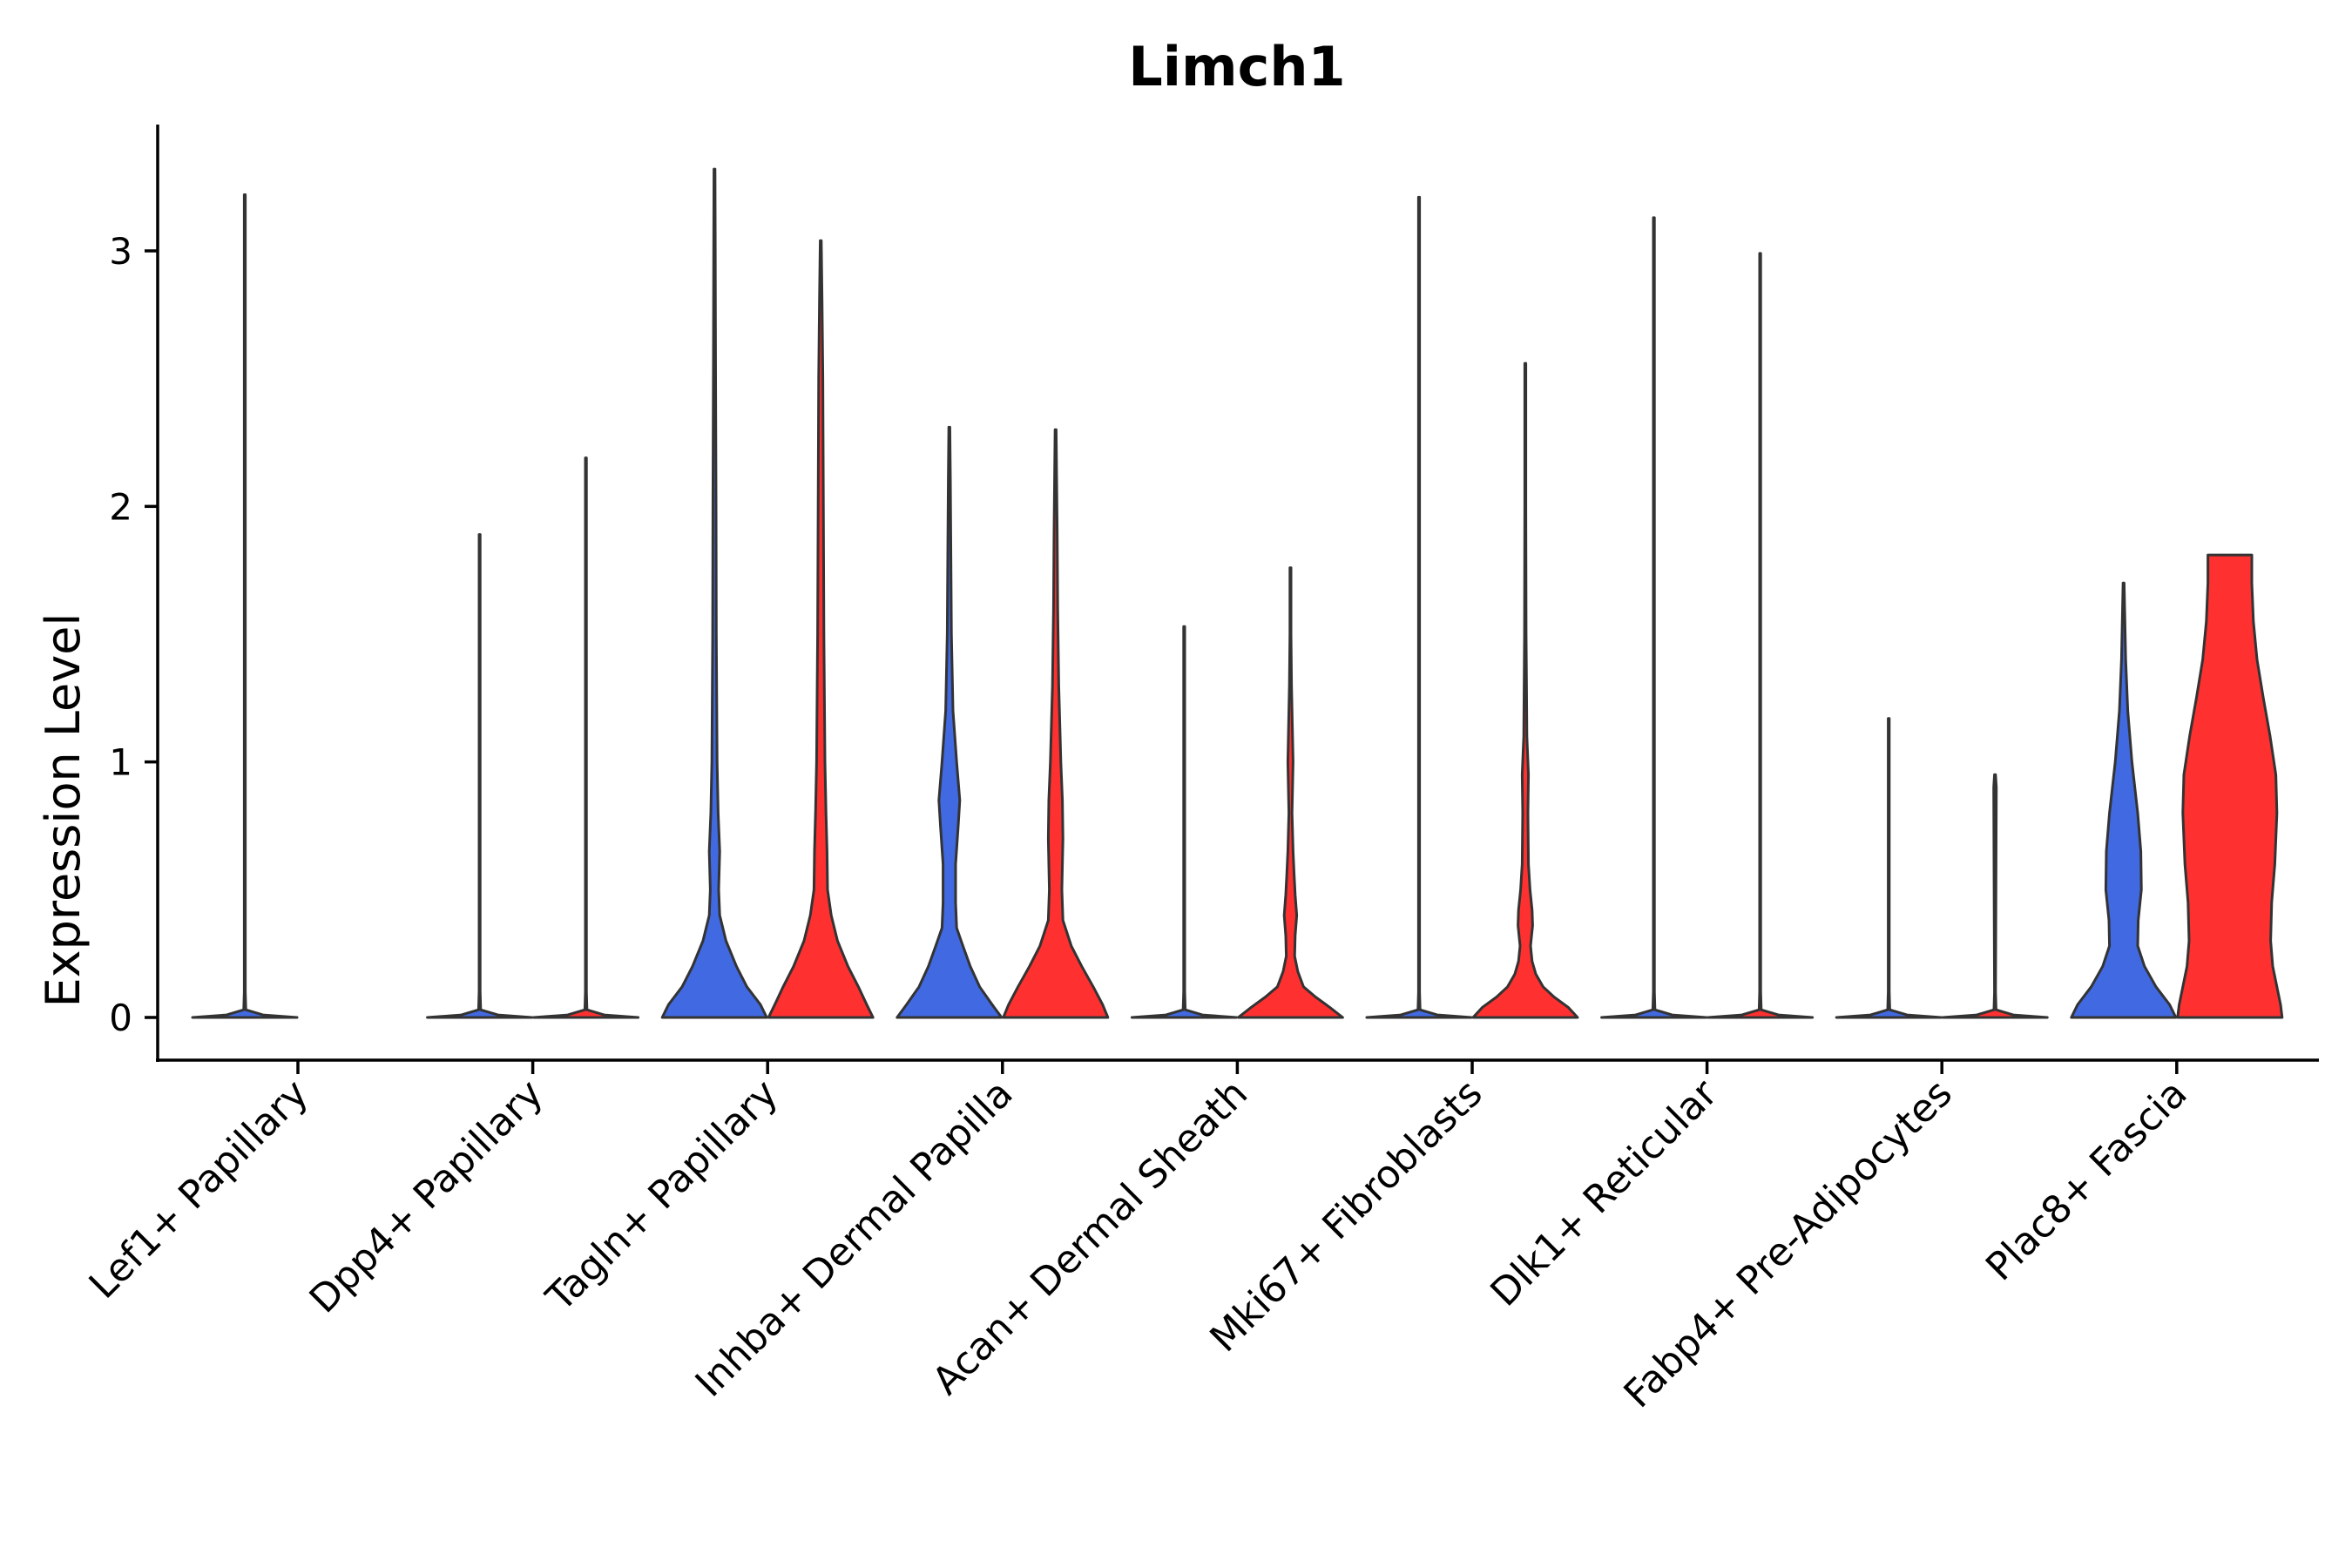 Image resolution: width=2352 pixels, height=1568 pixels. Describe the element at coordinates (1236, 66) in the screenshot. I see `chart-title: Limch1` at that location.